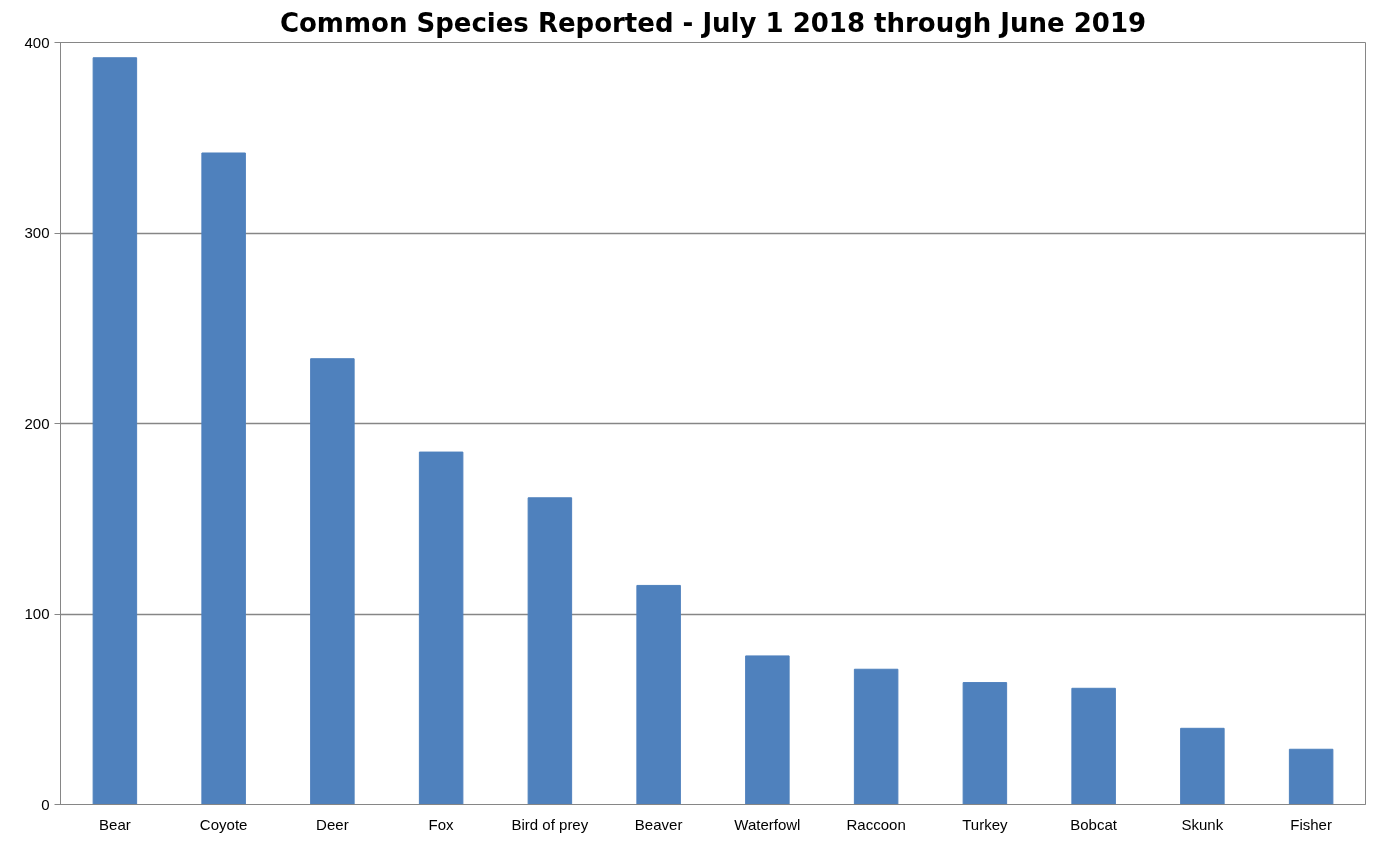 The image size is (1393, 845). Describe the element at coordinates (1202, 824) in the screenshot. I see `x-tick-label: Skunk` at that location.